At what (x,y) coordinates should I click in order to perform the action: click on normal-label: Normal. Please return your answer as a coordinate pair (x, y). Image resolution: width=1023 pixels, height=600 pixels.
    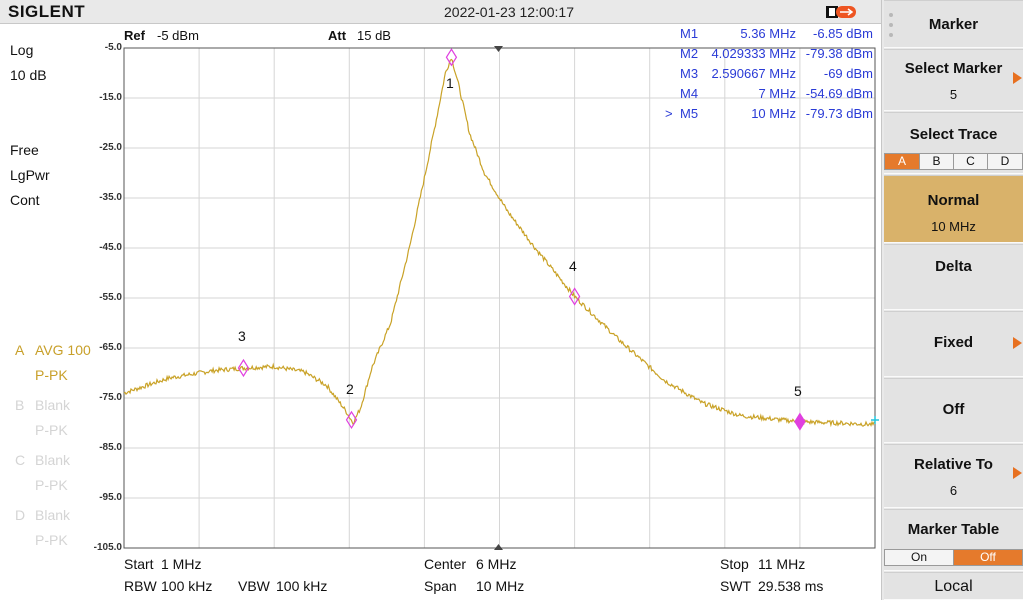
    Looking at the image, I should click on (953, 200).